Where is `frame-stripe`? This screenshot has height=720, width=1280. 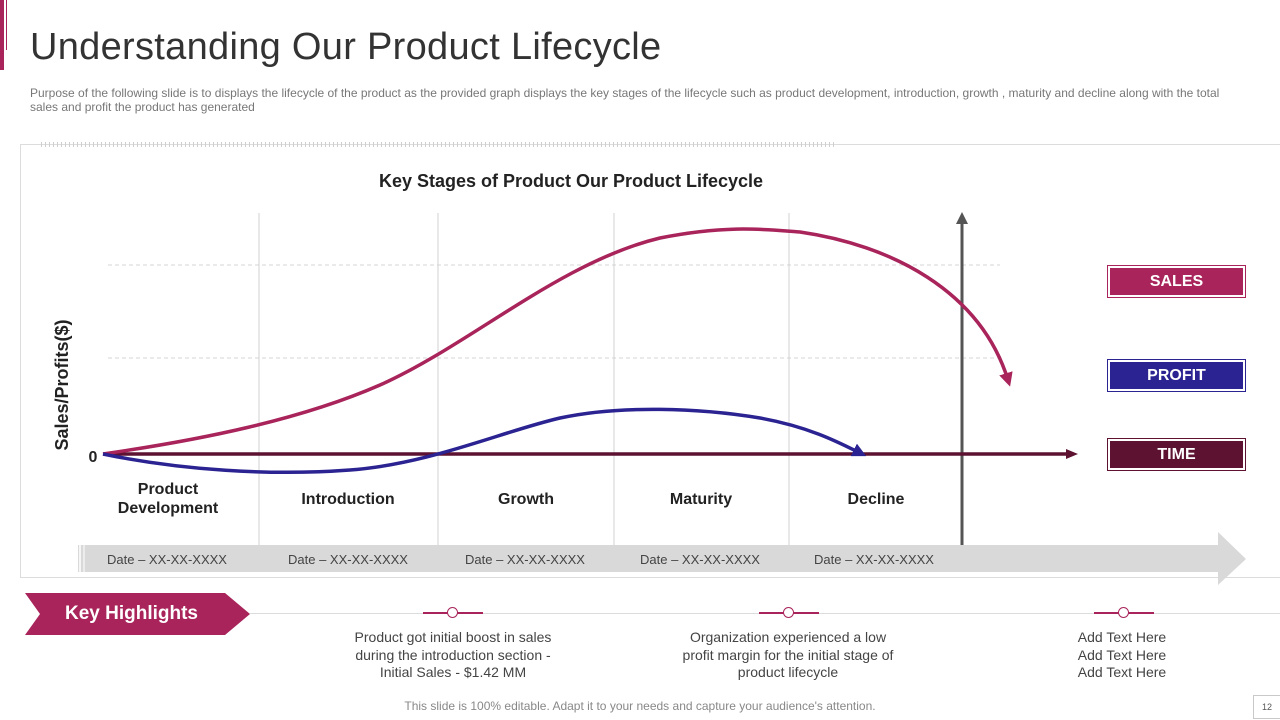 frame-stripe is located at coordinates (438, 144).